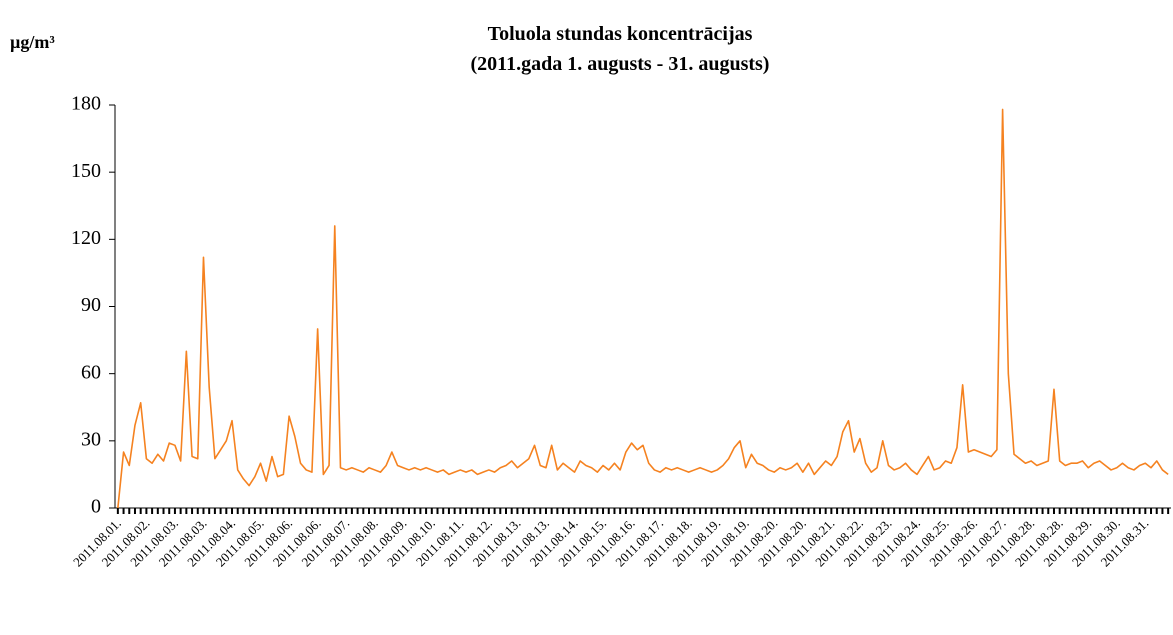 The height and width of the screenshot is (635, 1173). I want to click on y-axis-label: µg/m³, so click(32, 42).